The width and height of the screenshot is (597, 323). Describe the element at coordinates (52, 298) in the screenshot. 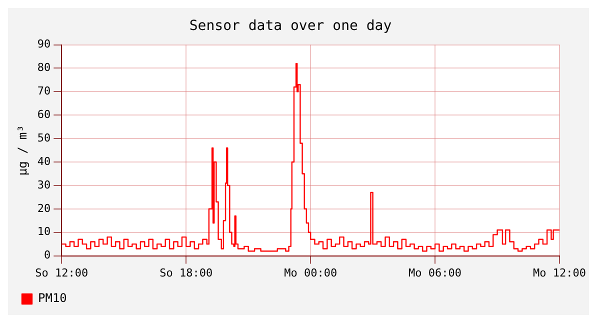

I see `legend-label: PM10` at that location.